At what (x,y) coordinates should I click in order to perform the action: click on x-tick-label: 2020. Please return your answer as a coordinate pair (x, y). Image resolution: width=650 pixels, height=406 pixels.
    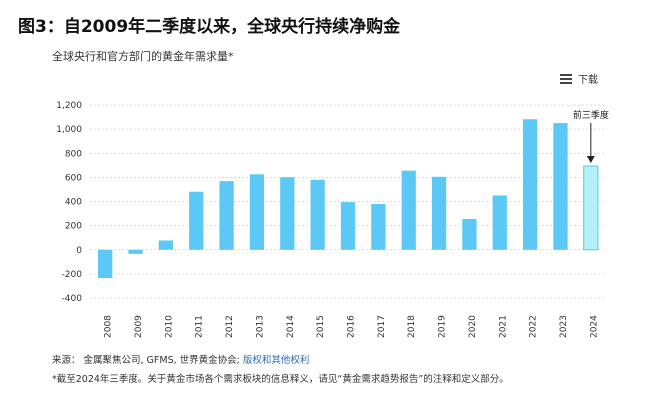
    Looking at the image, I should click on (473, 326).